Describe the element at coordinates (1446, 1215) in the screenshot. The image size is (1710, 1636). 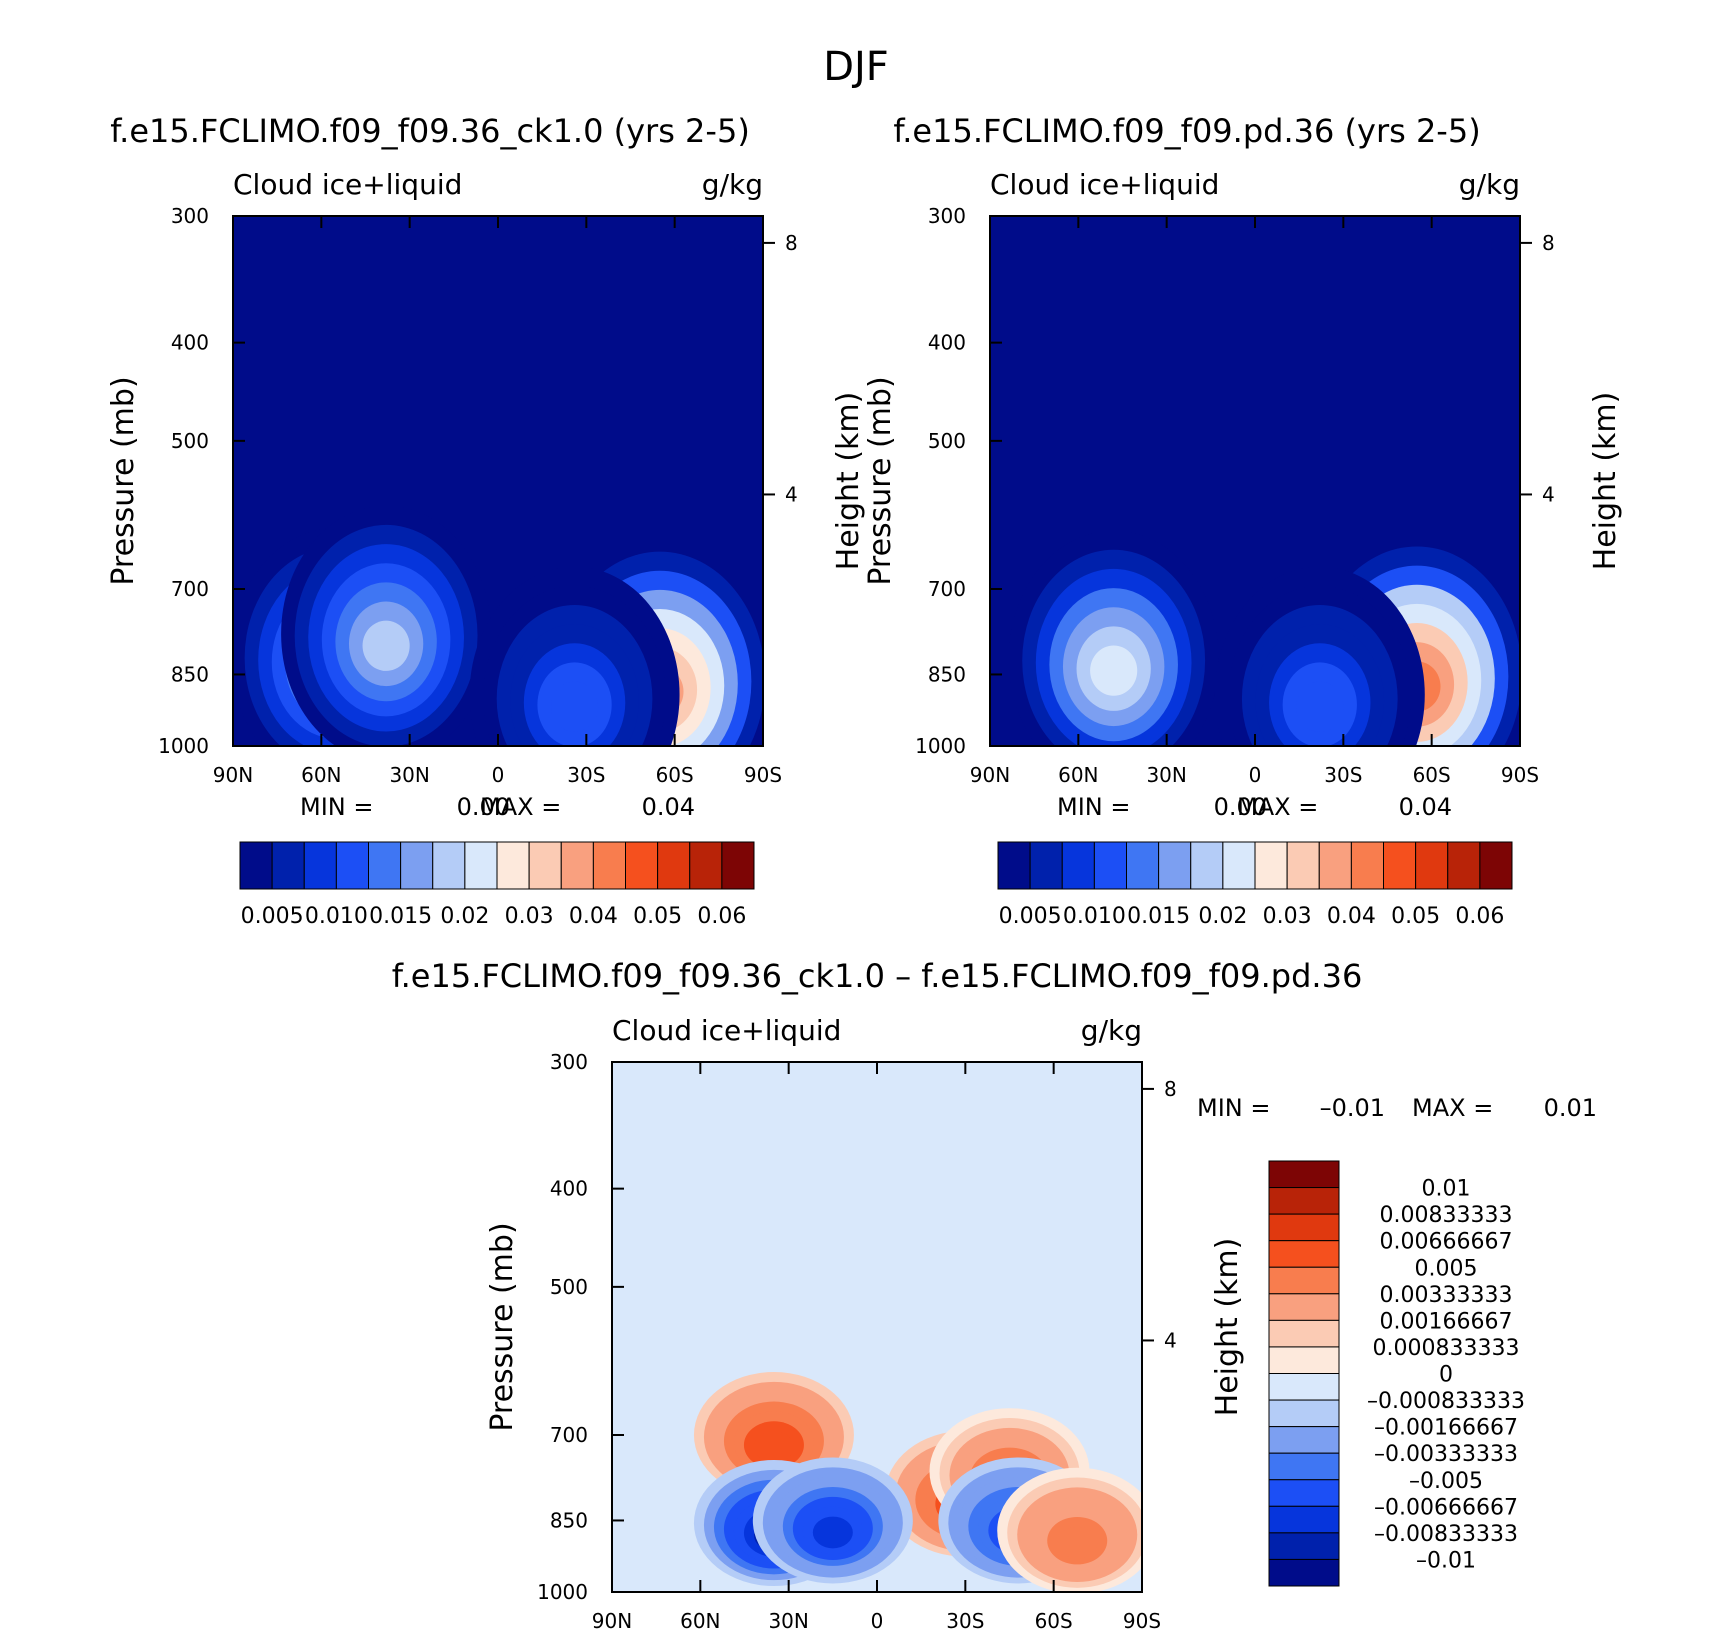
I see `colorbar-label: 0.00833333` at that location.